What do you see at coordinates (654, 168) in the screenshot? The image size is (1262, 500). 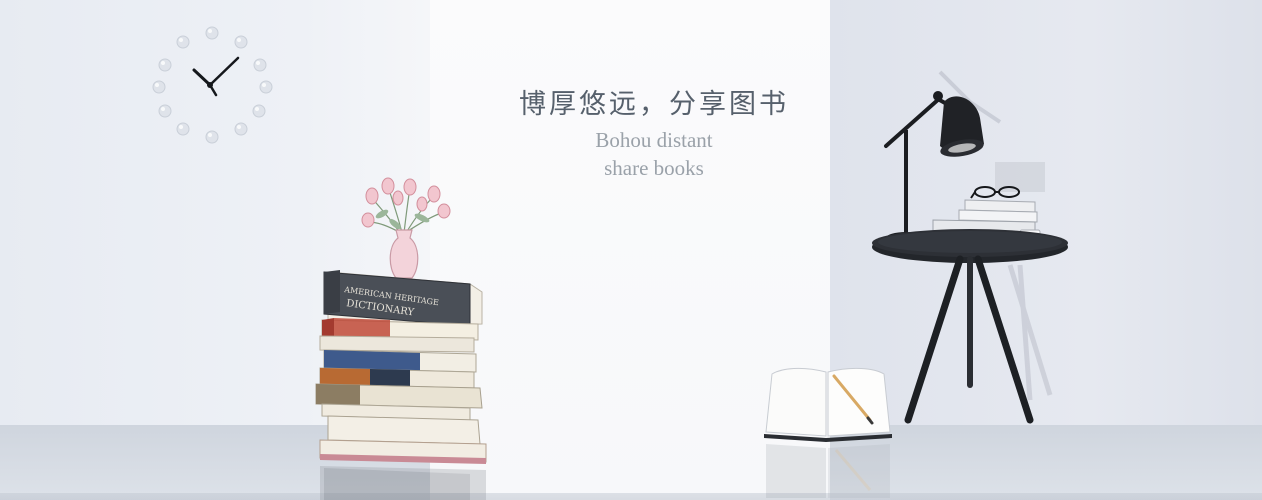 I see `subtitle-line-2: share books` at bounding box center [654, 168].